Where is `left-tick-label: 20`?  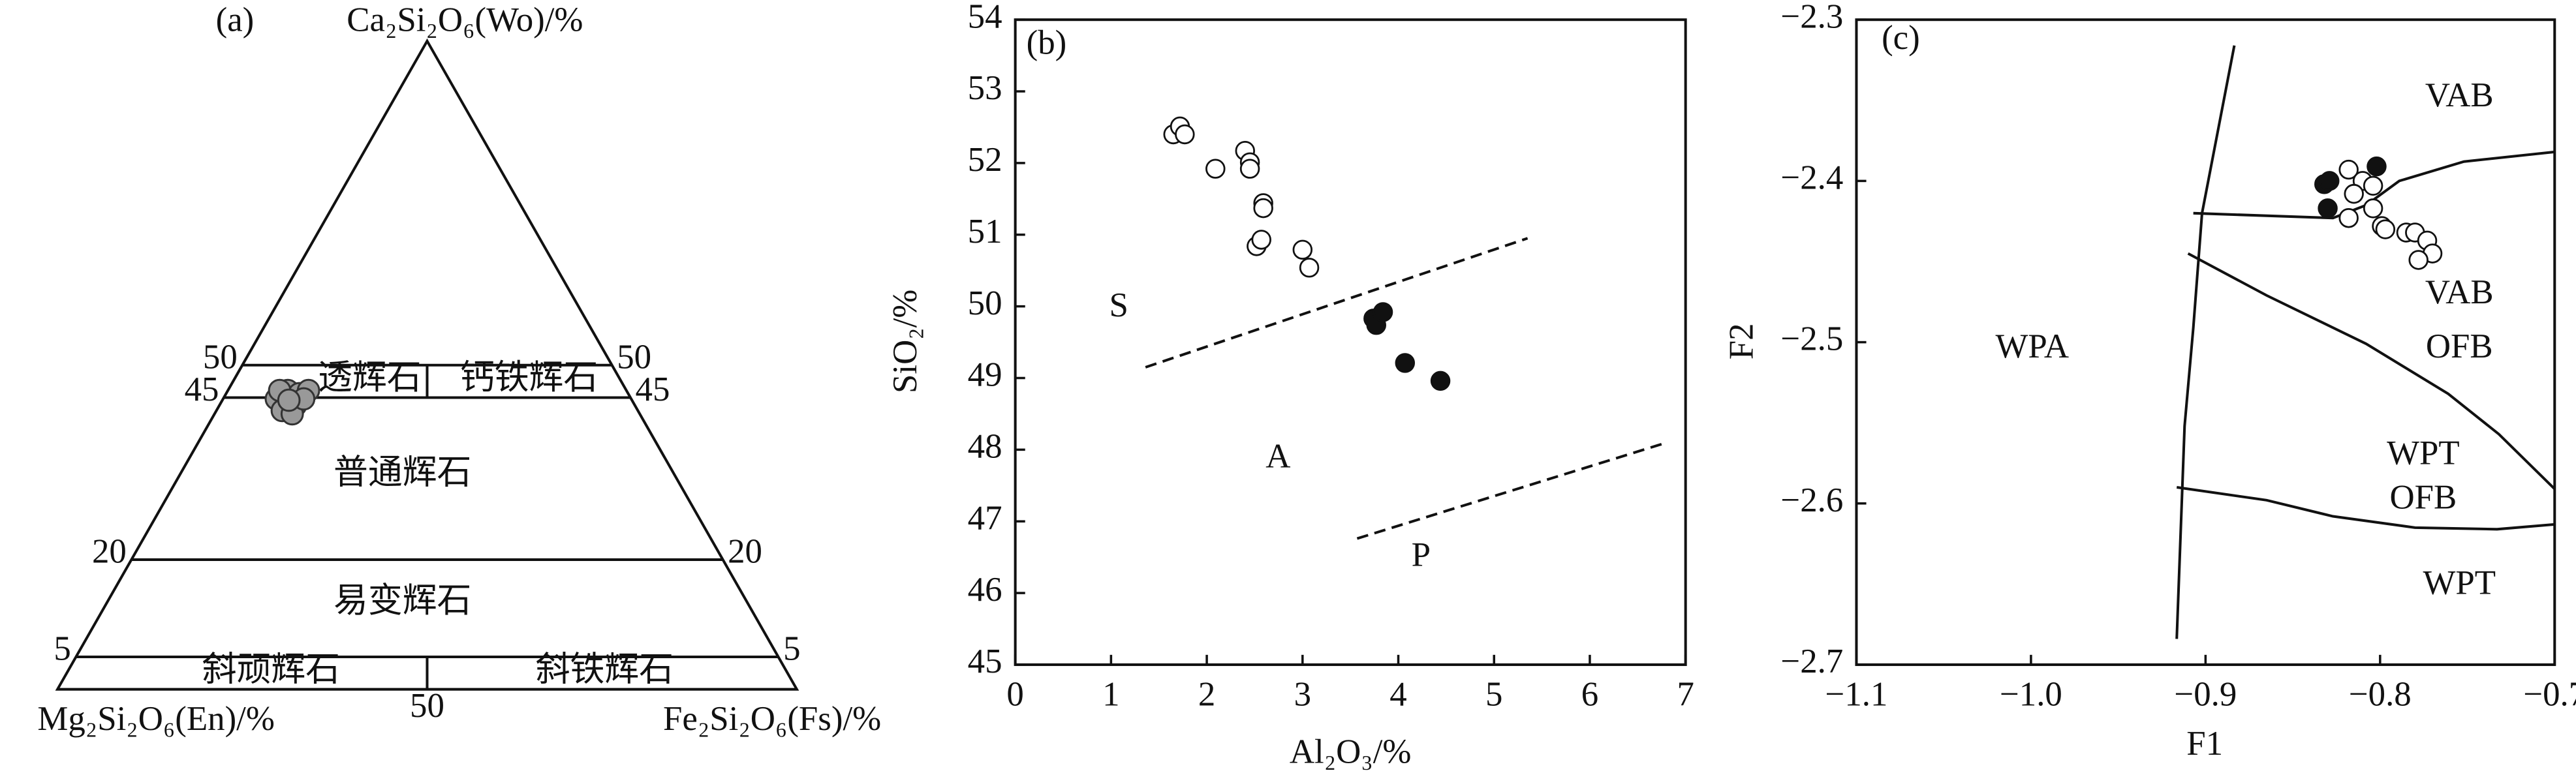
left-tick-label: 20 is located at coordinates (109, 552).